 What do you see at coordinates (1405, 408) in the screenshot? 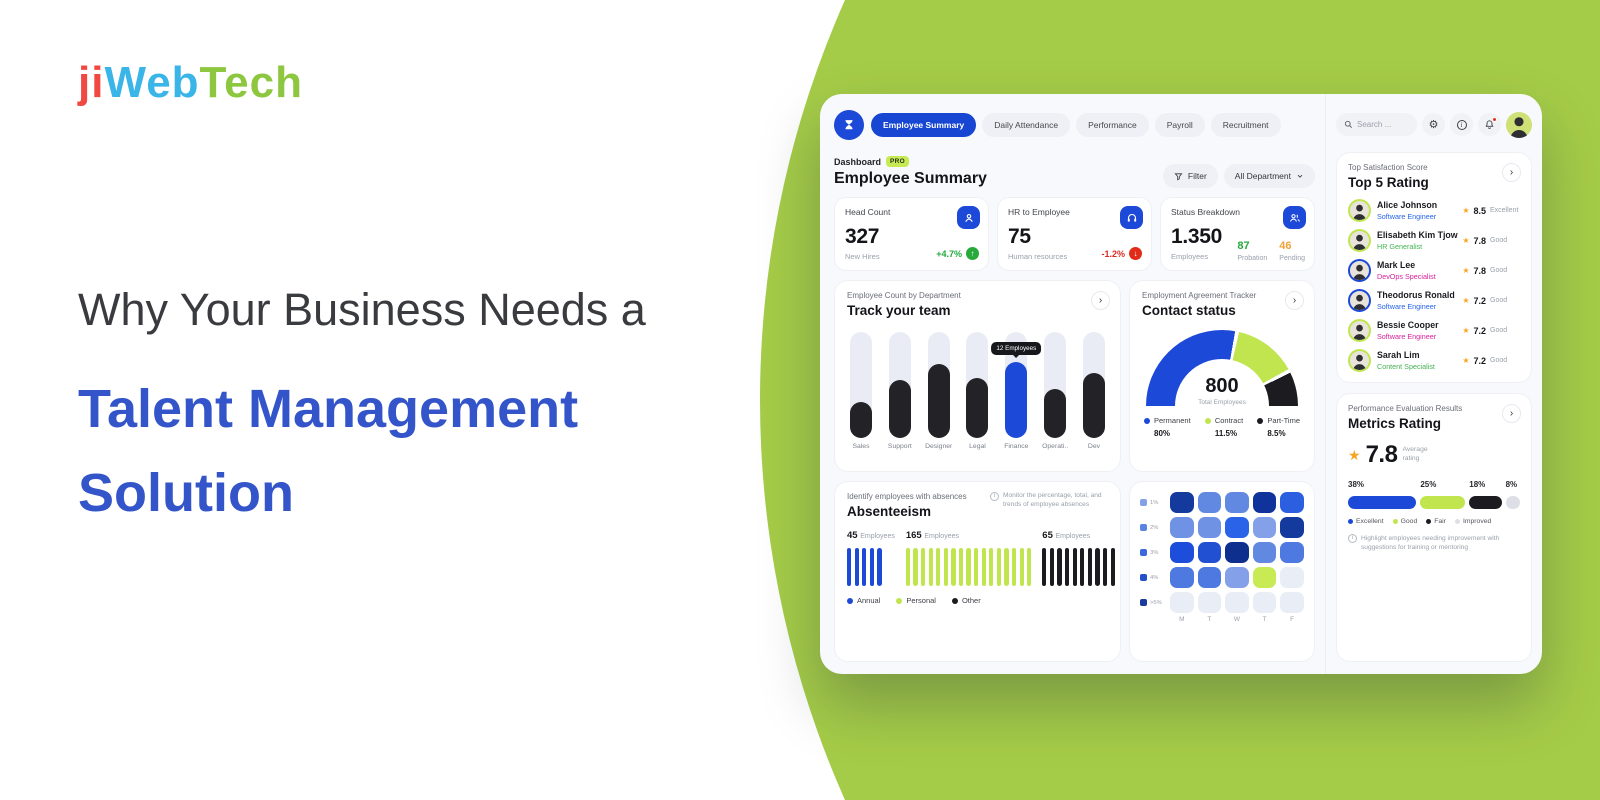
I see `metrics-label: Performance Evaluation Results` at bounding box center [1405, 408].